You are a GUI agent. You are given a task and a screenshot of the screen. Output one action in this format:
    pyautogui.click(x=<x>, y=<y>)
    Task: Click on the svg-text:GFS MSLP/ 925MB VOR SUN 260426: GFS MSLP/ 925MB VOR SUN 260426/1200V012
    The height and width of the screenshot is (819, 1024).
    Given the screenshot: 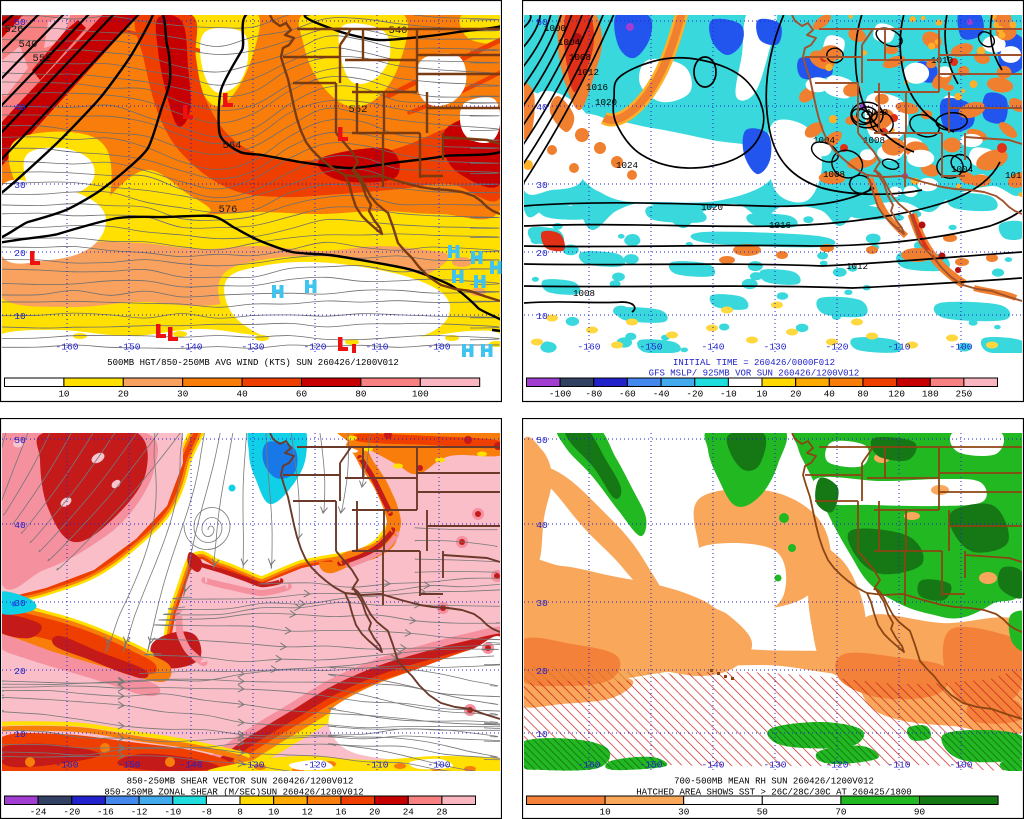 What is the action you would take?
    pyautogui.click(x=754, y=374)
    